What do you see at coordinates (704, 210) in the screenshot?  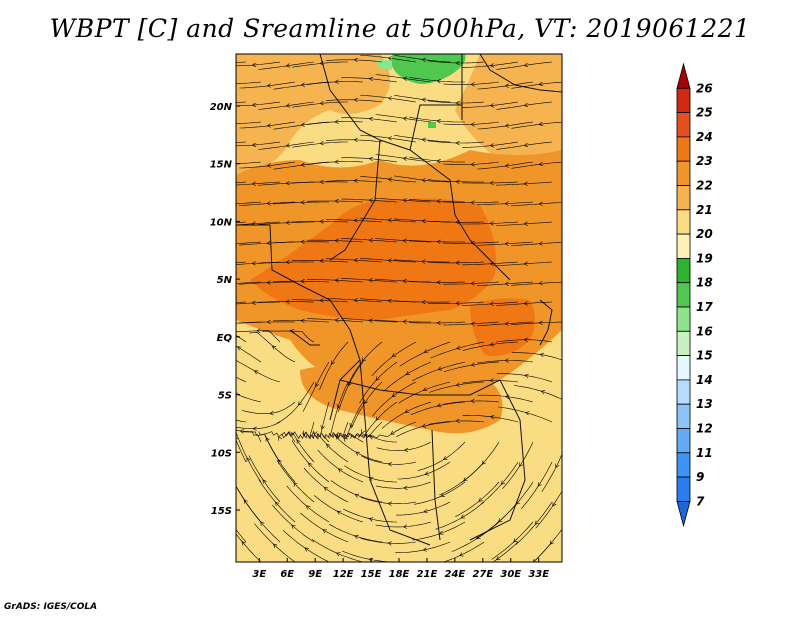 I see `colorbar-label-21: 21` at bounding box center [704, 210].